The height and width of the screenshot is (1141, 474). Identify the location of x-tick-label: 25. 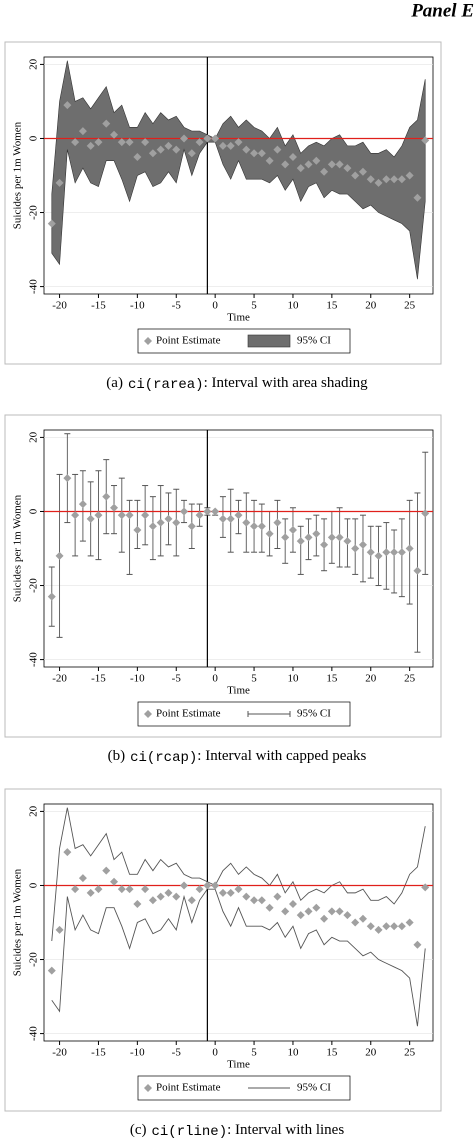
(410, 1053).